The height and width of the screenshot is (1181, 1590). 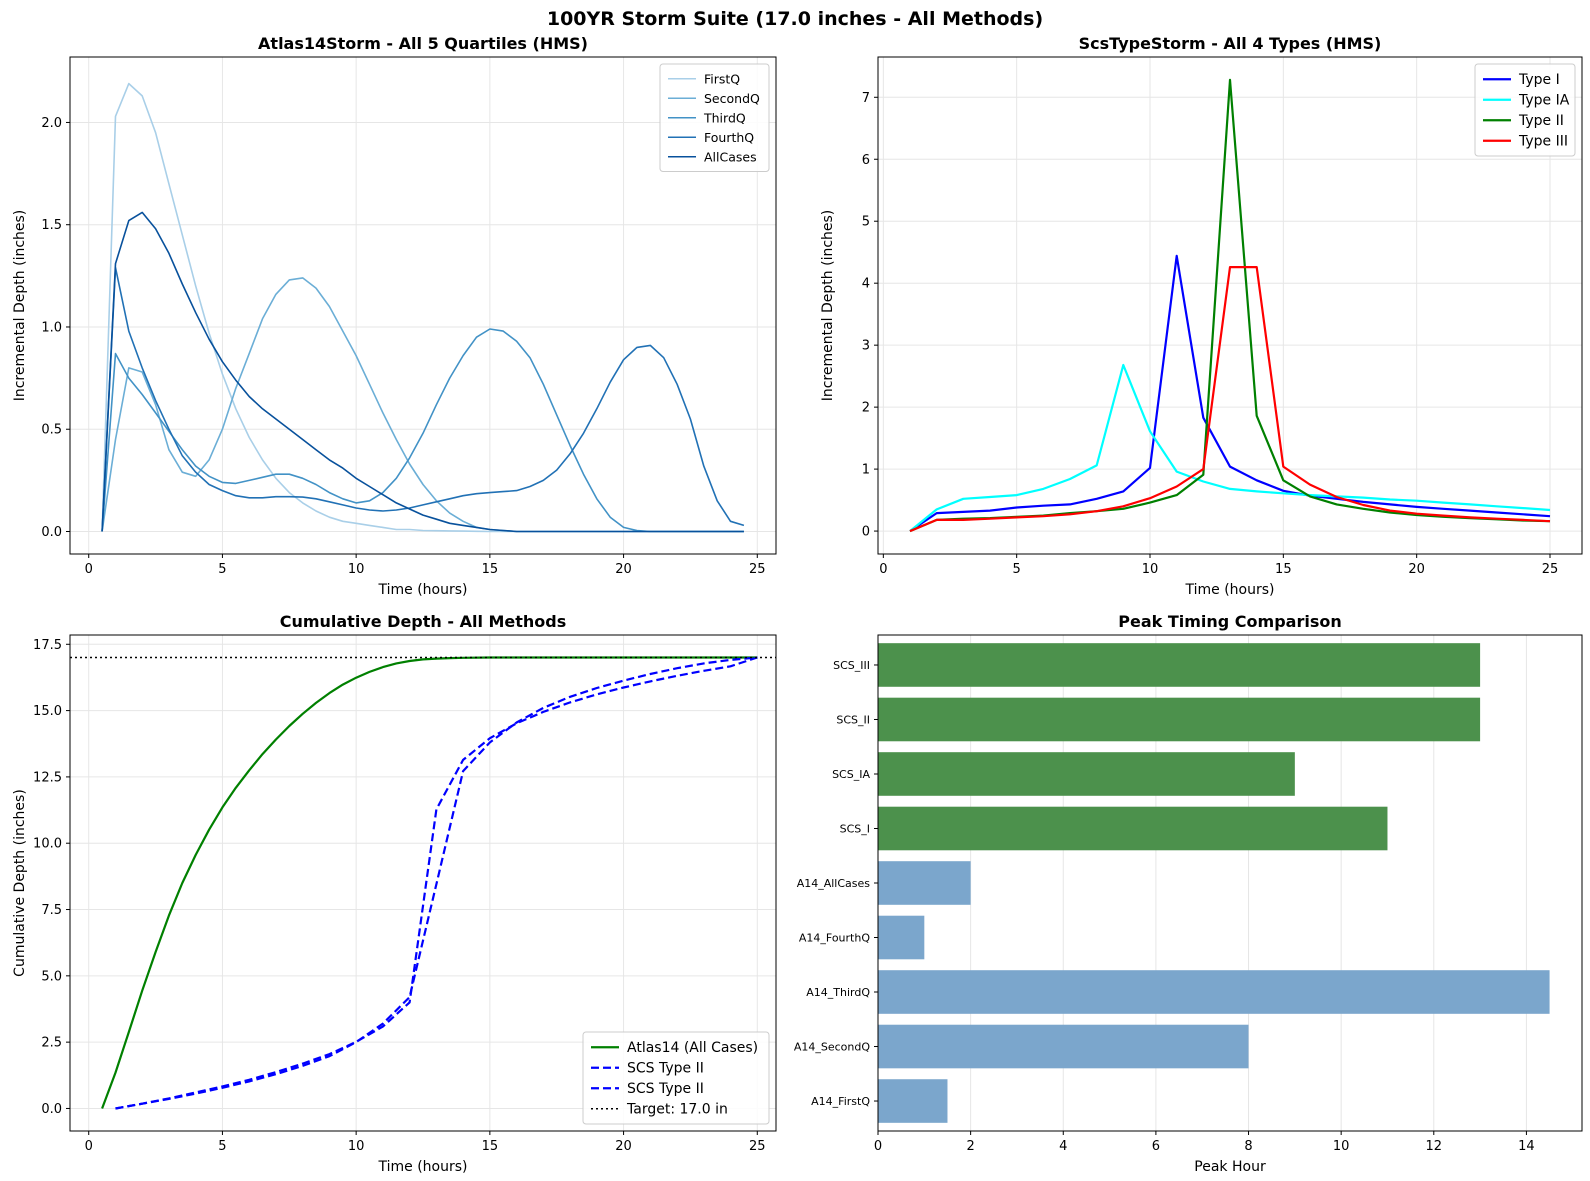 What do you see at coordinates (913, 1101) in the screenshot?
I see `peak-bar-A14_FirstQ` at bounding box center [913, 1101].